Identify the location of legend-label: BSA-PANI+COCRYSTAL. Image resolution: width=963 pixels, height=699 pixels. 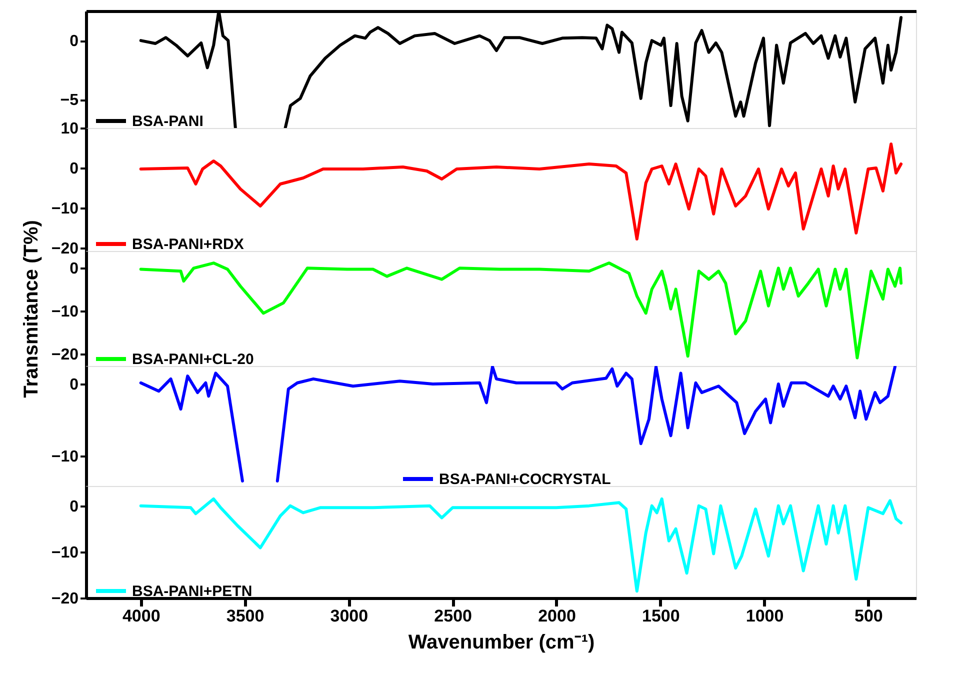
(525, 479).